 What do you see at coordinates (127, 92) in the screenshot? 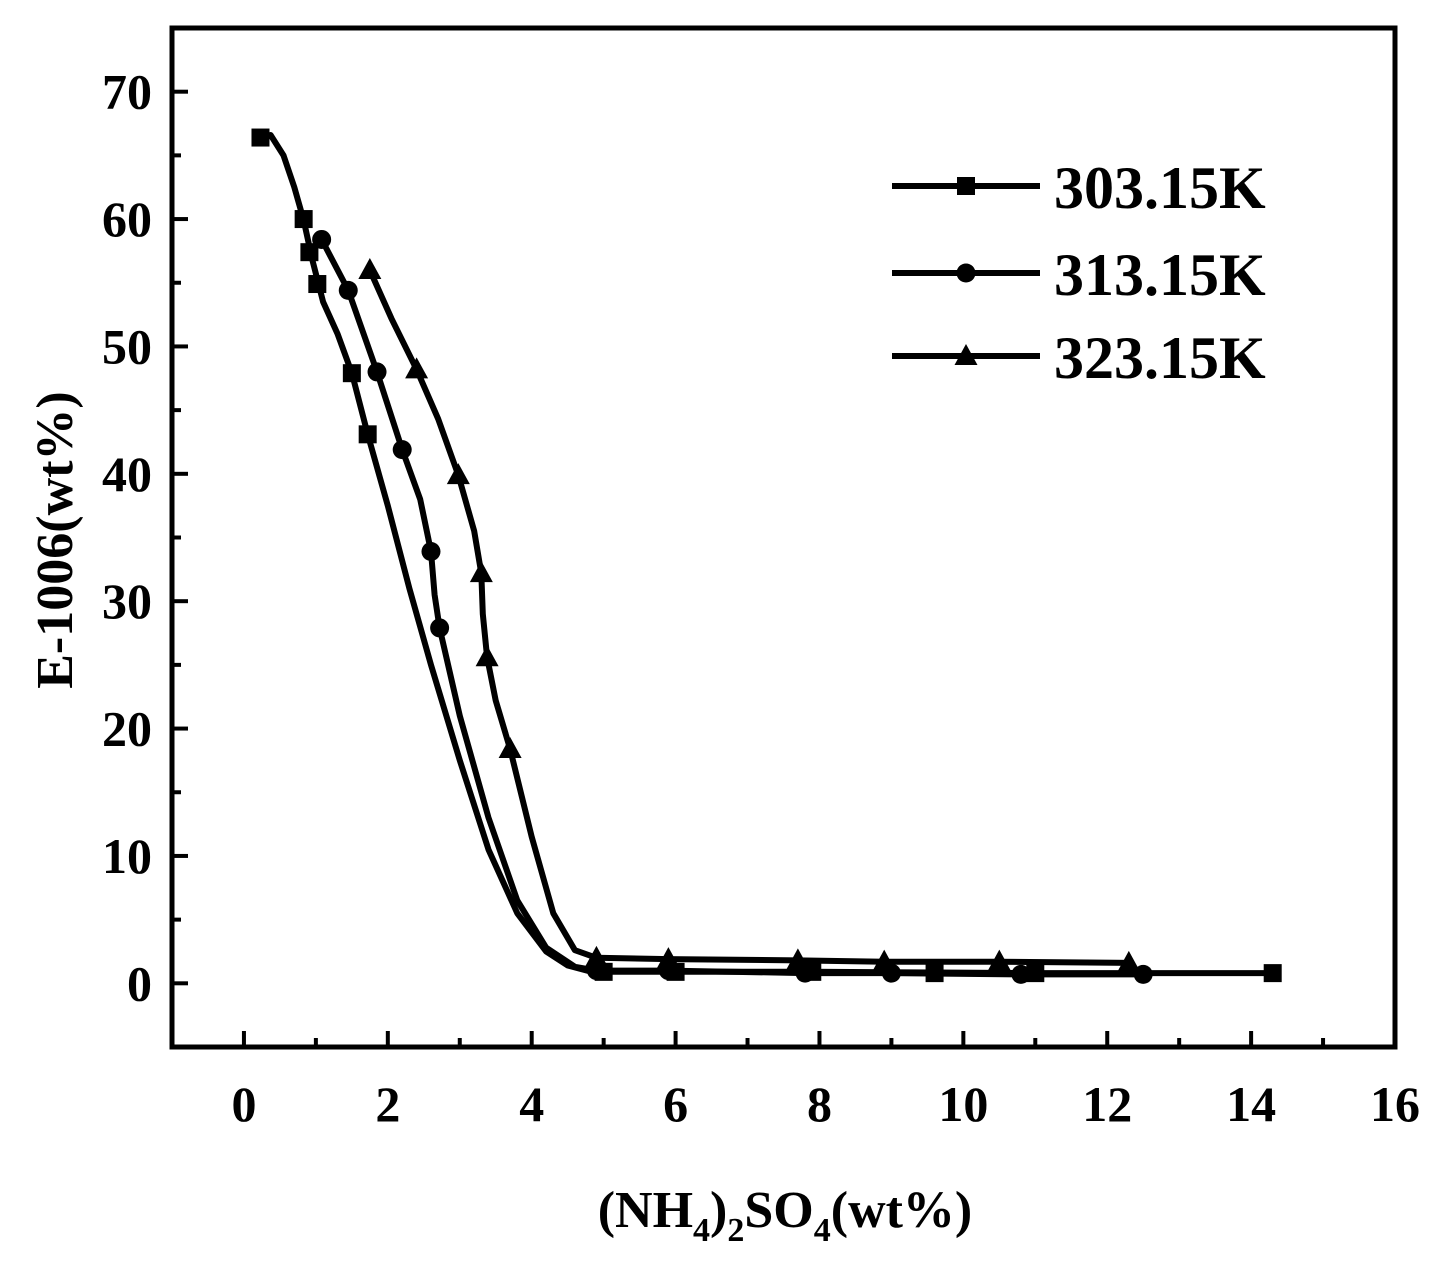
I see `y-tick-label: 70` at bounding box center [127, 92].